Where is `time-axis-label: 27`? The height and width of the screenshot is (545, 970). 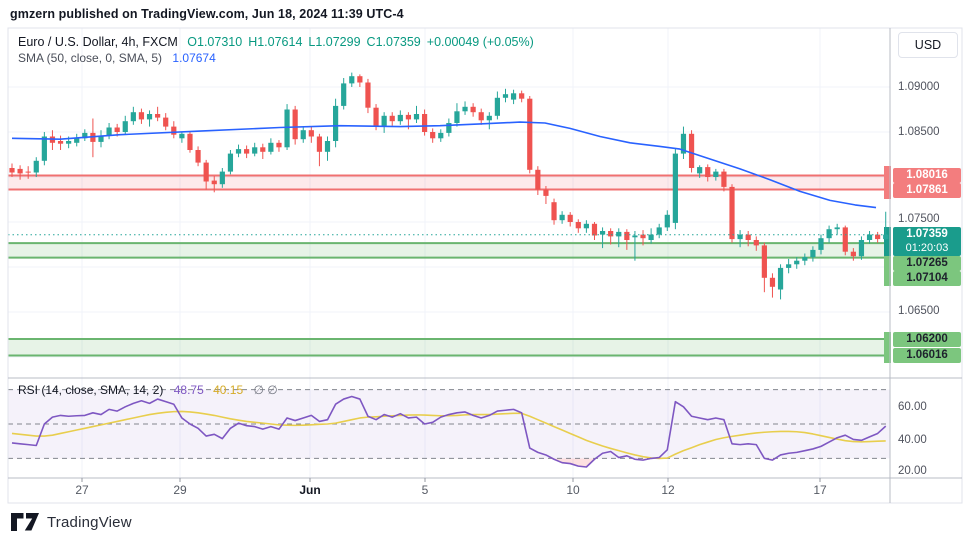 time-axis-label: 27 is located at coordinates (82, 490).